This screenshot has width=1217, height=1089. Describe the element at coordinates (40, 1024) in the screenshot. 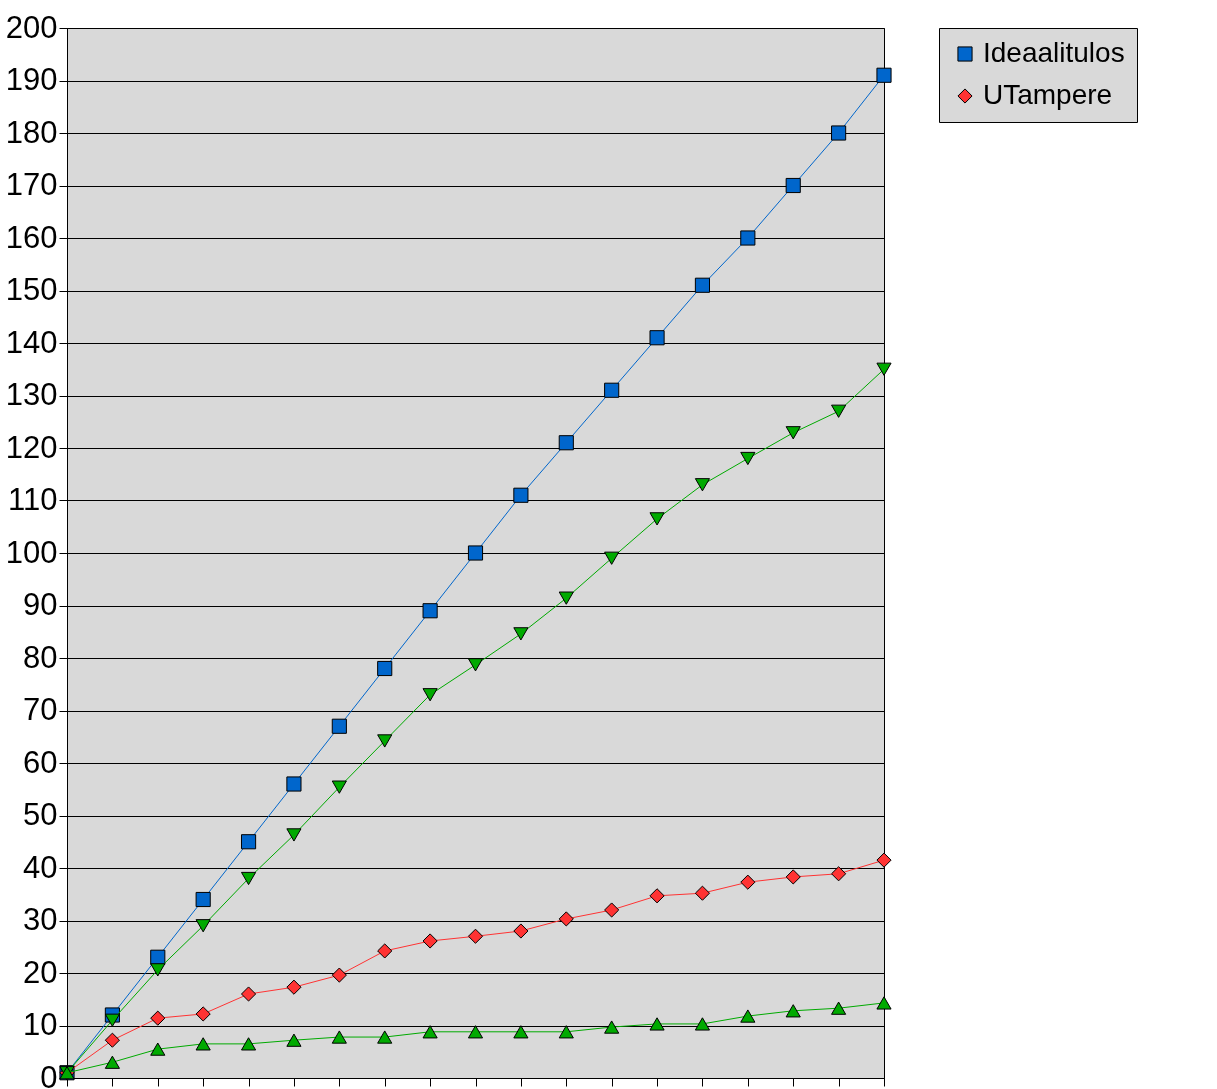

I see `y-tick-label: 10` at that location.